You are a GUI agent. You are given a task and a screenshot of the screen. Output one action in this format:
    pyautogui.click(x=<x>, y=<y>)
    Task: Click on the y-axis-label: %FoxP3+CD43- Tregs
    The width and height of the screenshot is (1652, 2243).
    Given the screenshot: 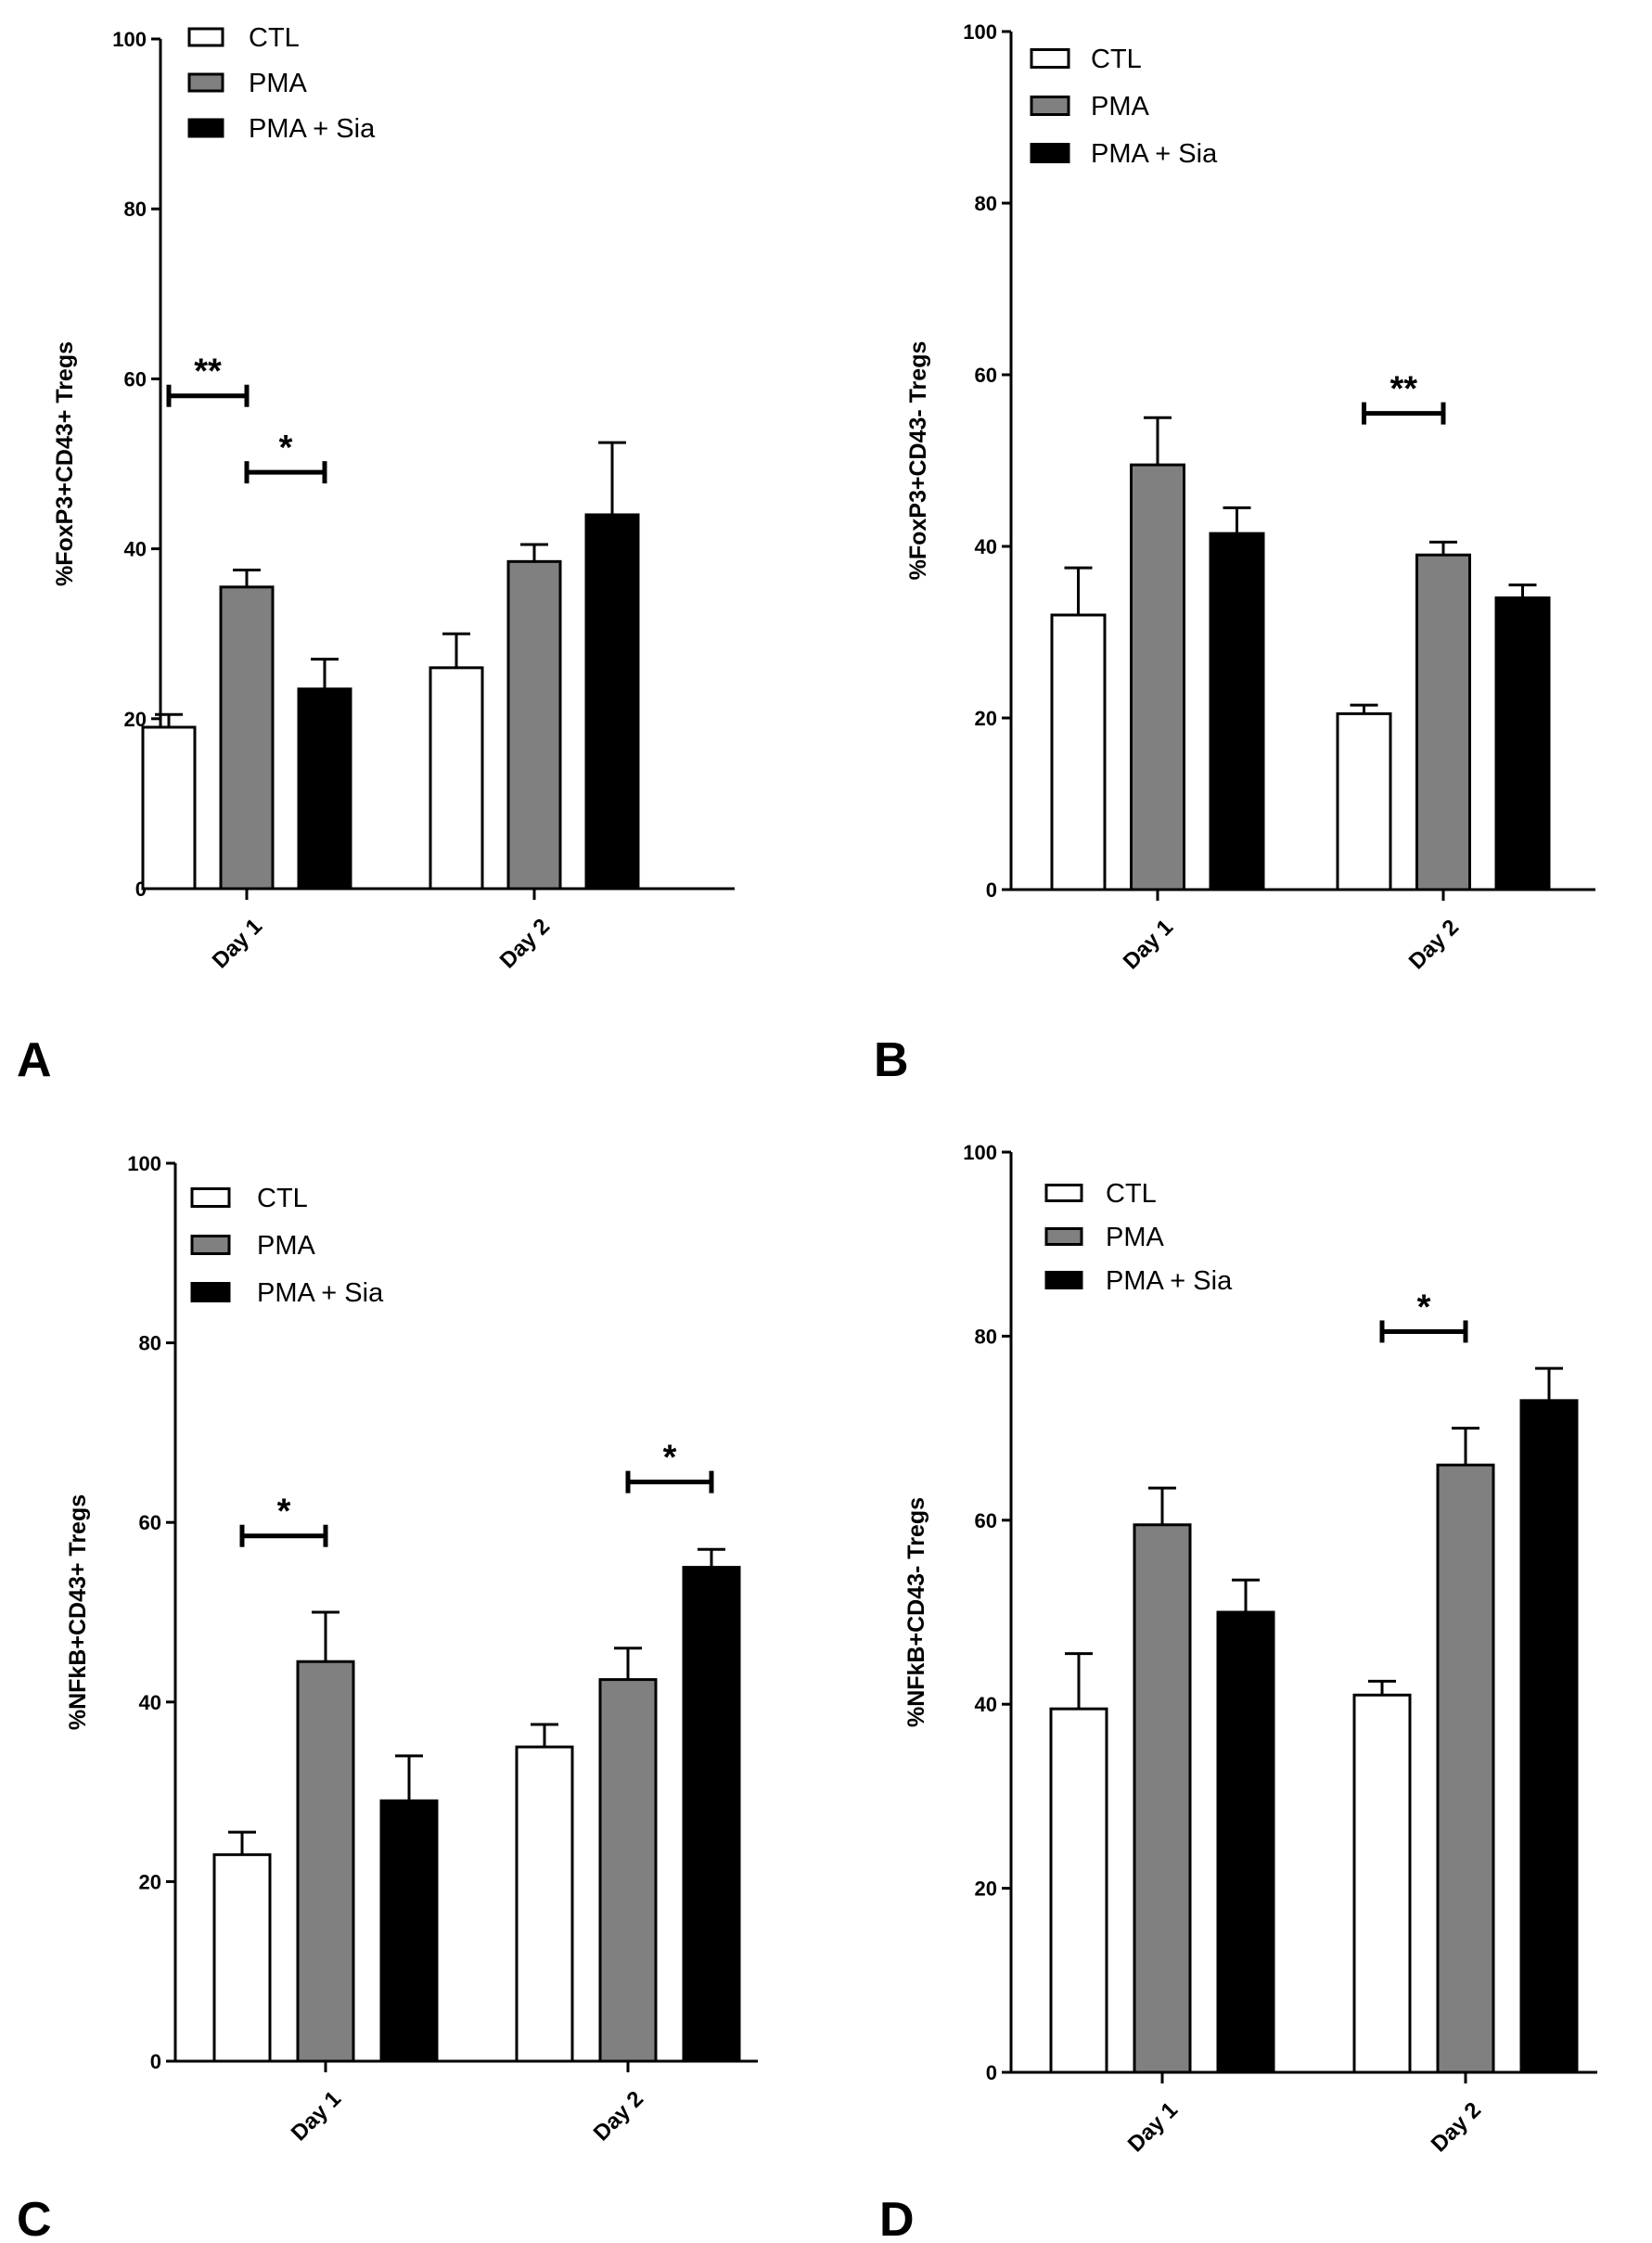 What is the action you would take?
    pyautogui.click(x=918, y=461)
    